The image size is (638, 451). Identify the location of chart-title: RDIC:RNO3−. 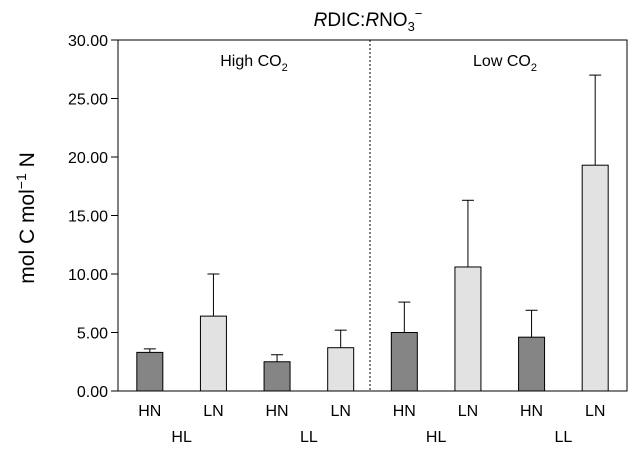
(368, 20).